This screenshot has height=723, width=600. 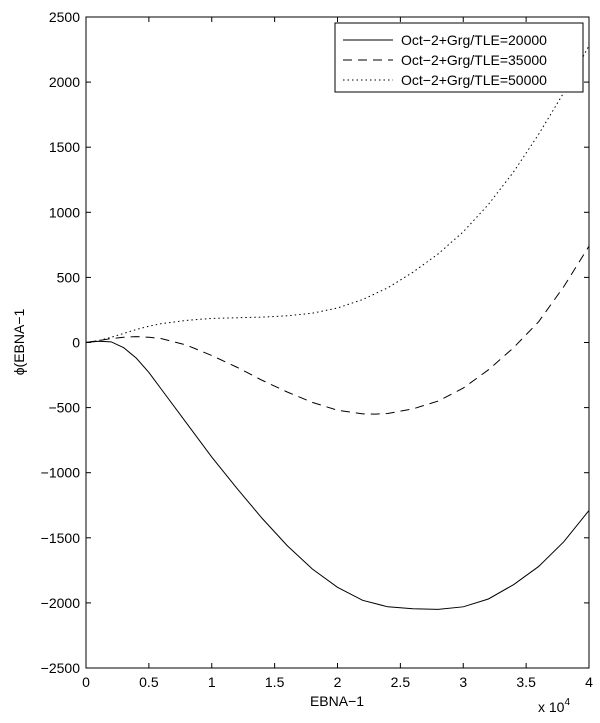 What do you see at coordinates (86, 682) in the screenshot?
I see `x-tick-label: 0` at bounding box center [86, 682].